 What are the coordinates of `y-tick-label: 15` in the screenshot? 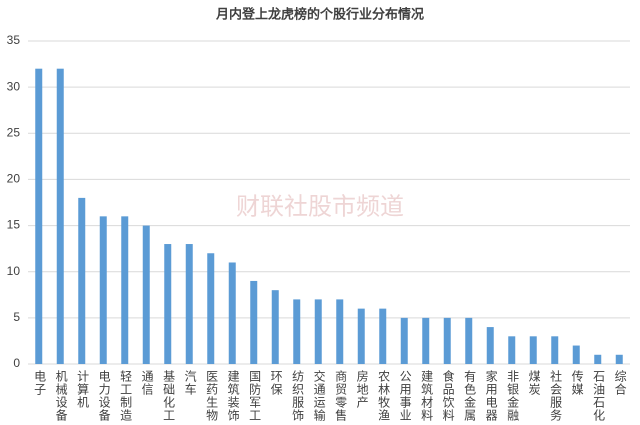 It's located at (14, 225).